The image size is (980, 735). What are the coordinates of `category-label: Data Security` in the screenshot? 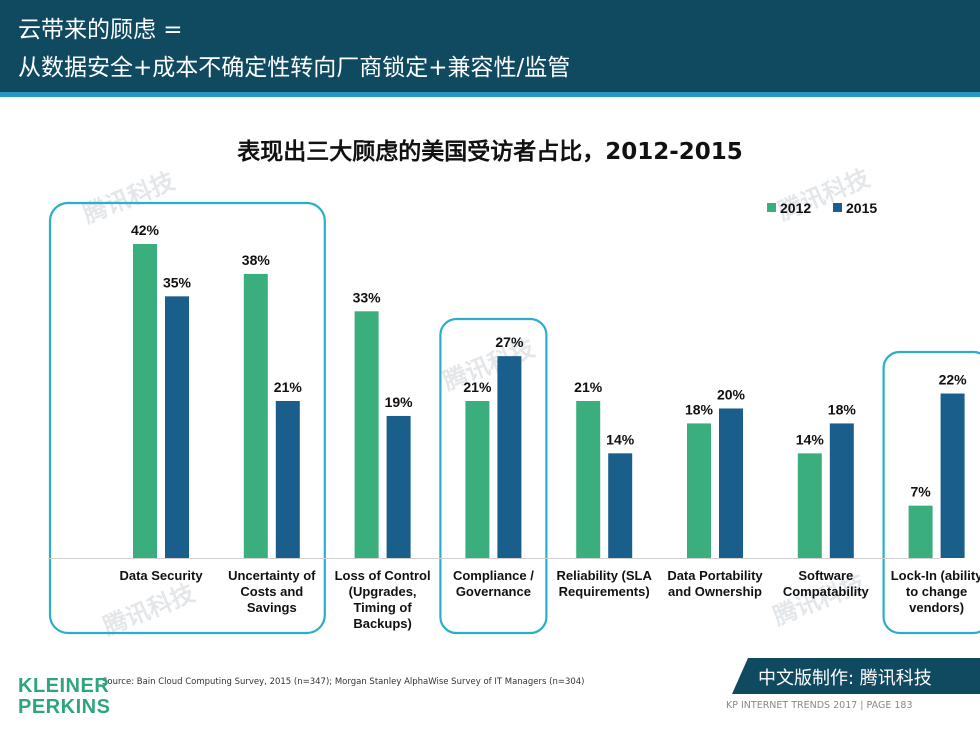 It's located at (161, 575).